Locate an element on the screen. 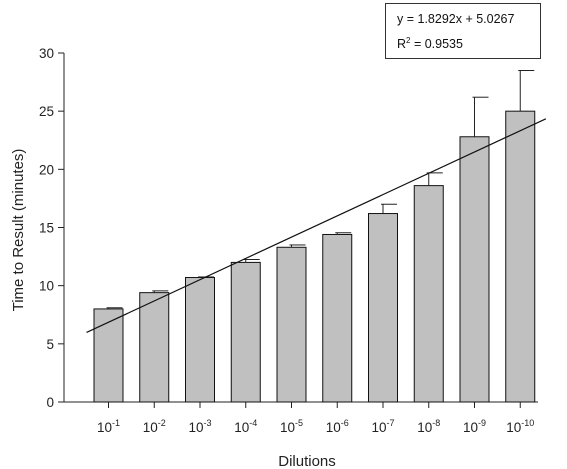  x-tick-label: 10⁻³ is located at coordinates (199, 426).